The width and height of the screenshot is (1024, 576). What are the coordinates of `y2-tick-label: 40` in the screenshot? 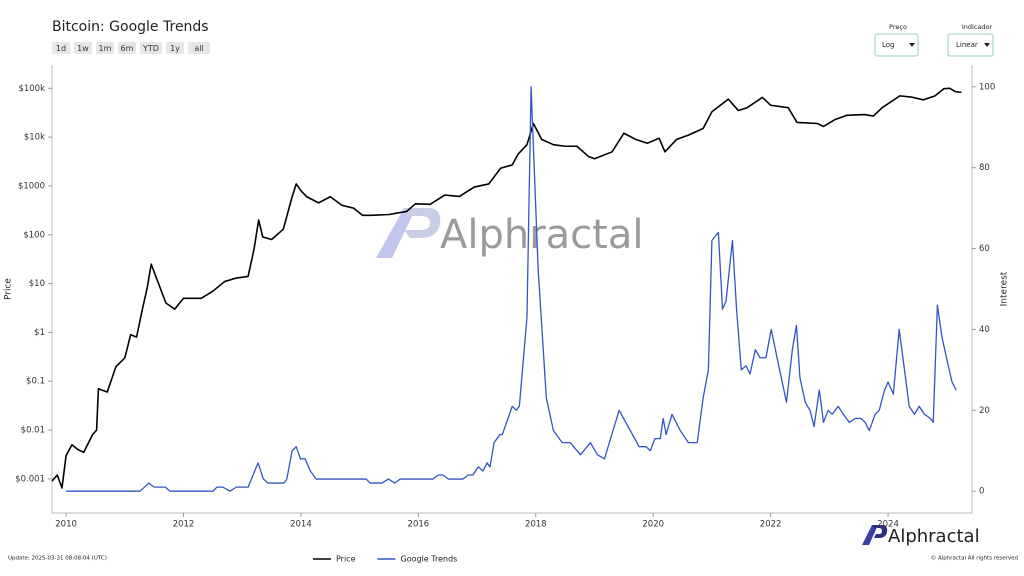 It's located at (984, 330).